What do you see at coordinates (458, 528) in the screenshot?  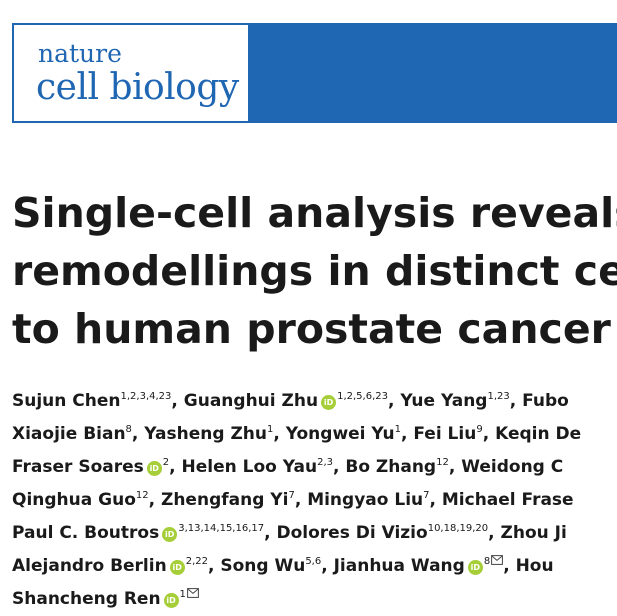 I see `affiliation-sup: 10,18,19,20` at bounding box center [458, 528].